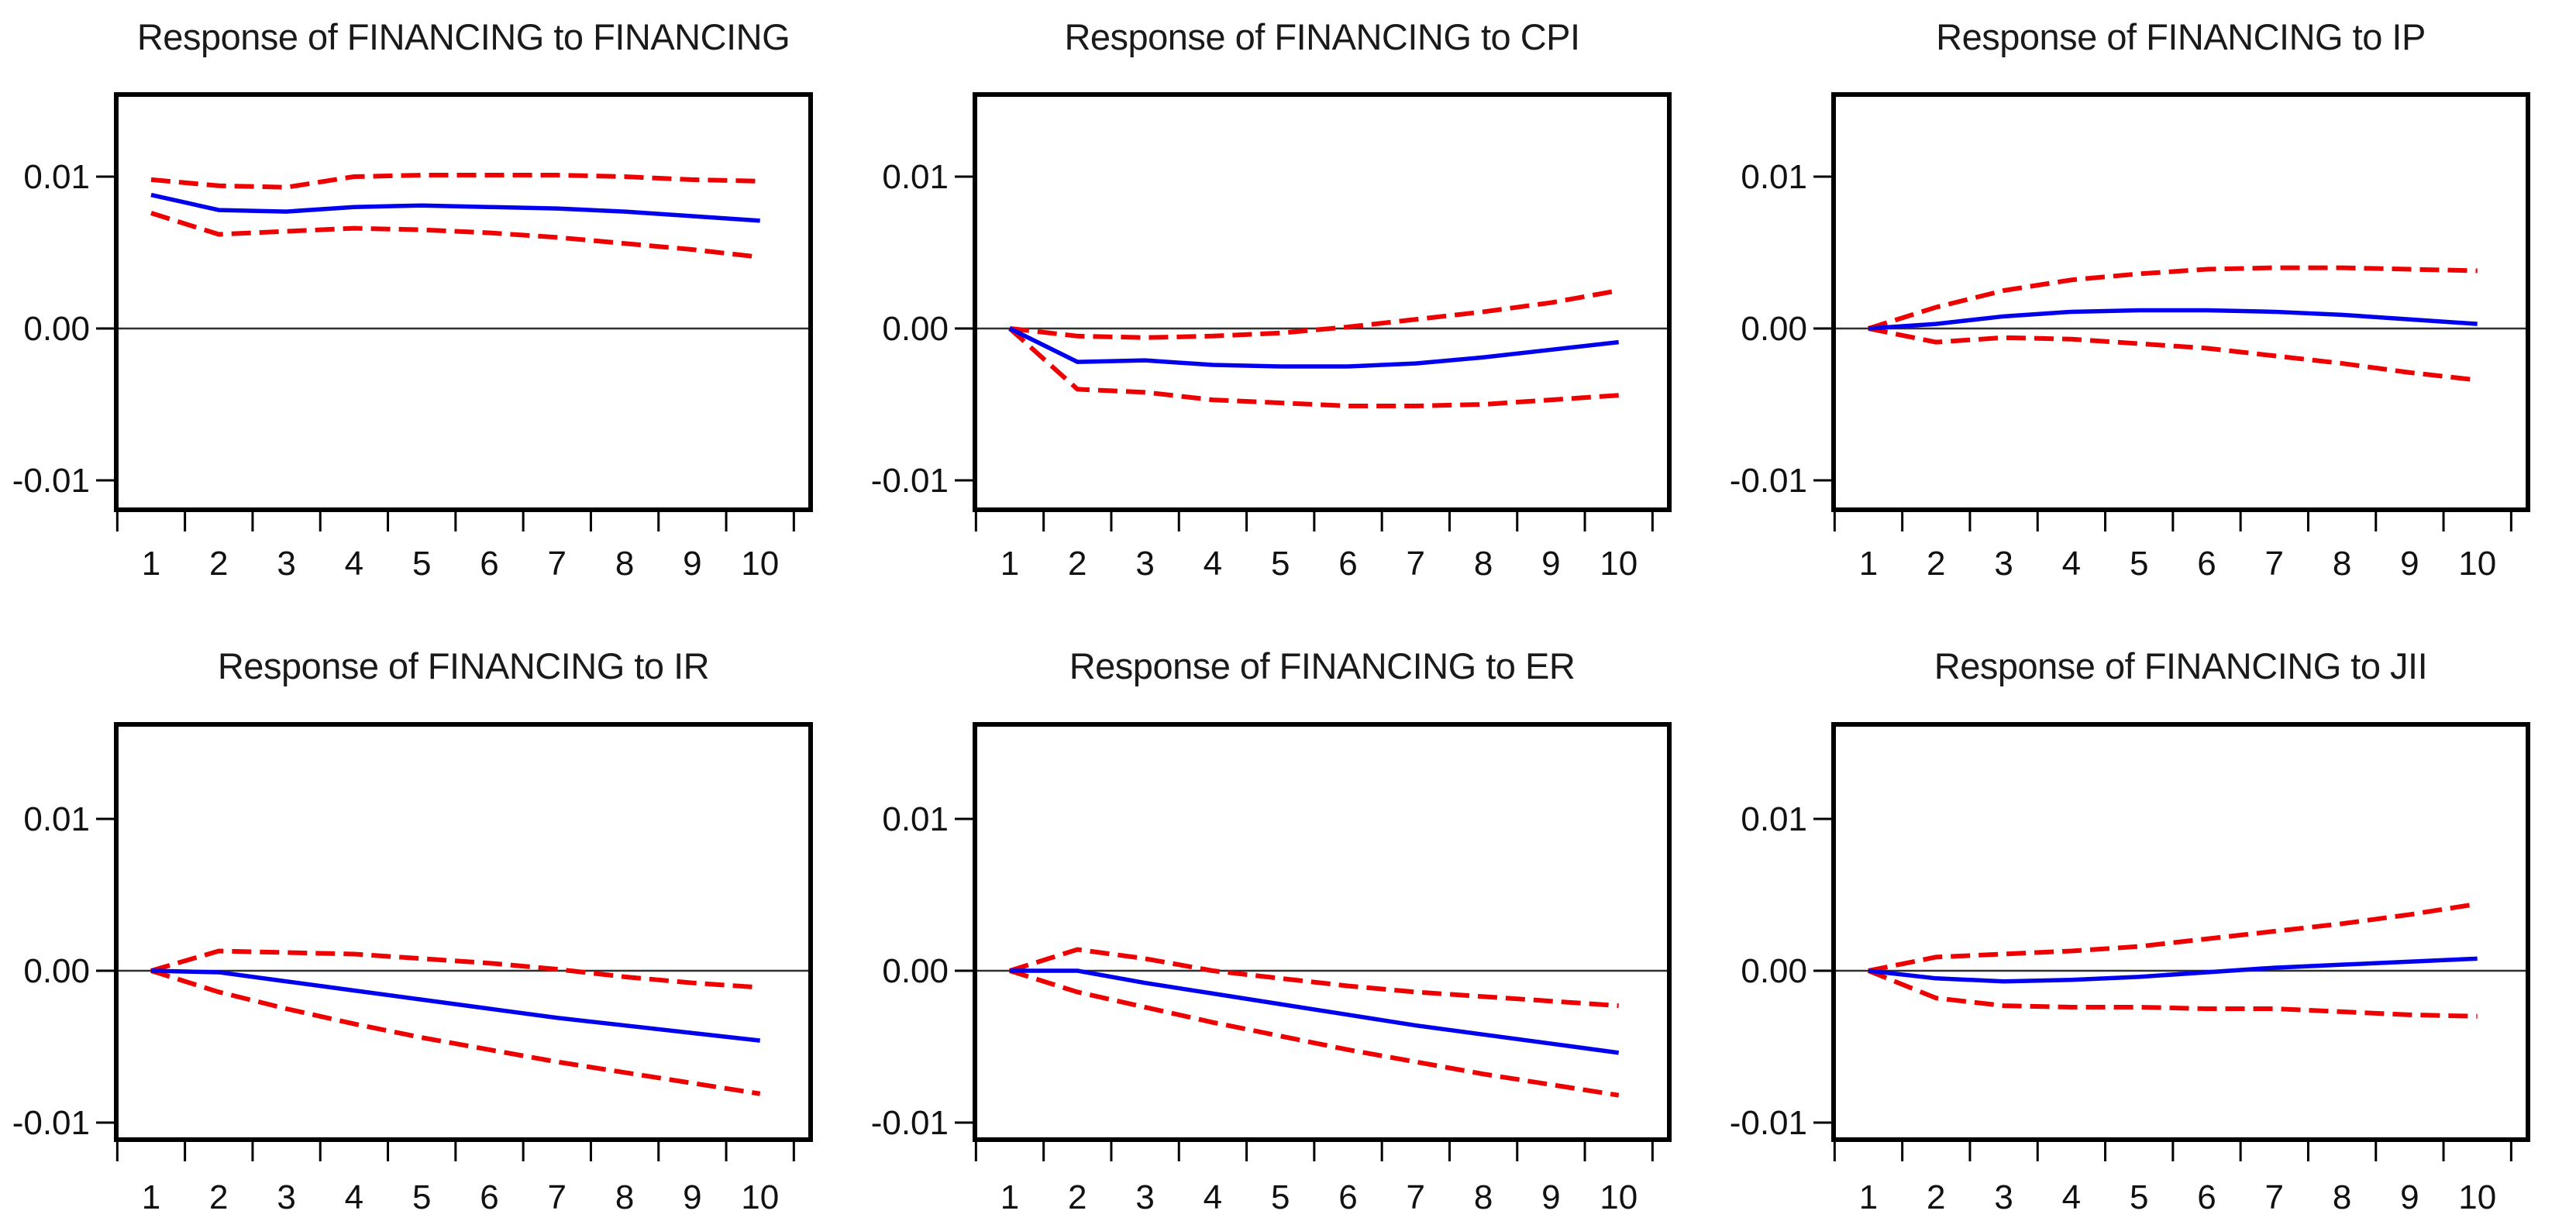 This screenshot has width=2576, height=1221. What do you see at coordinates (2181, 665) in the screenshot?
I see `panel-title: Response of FINANCING to JII` at bounding box center [2181, 665].